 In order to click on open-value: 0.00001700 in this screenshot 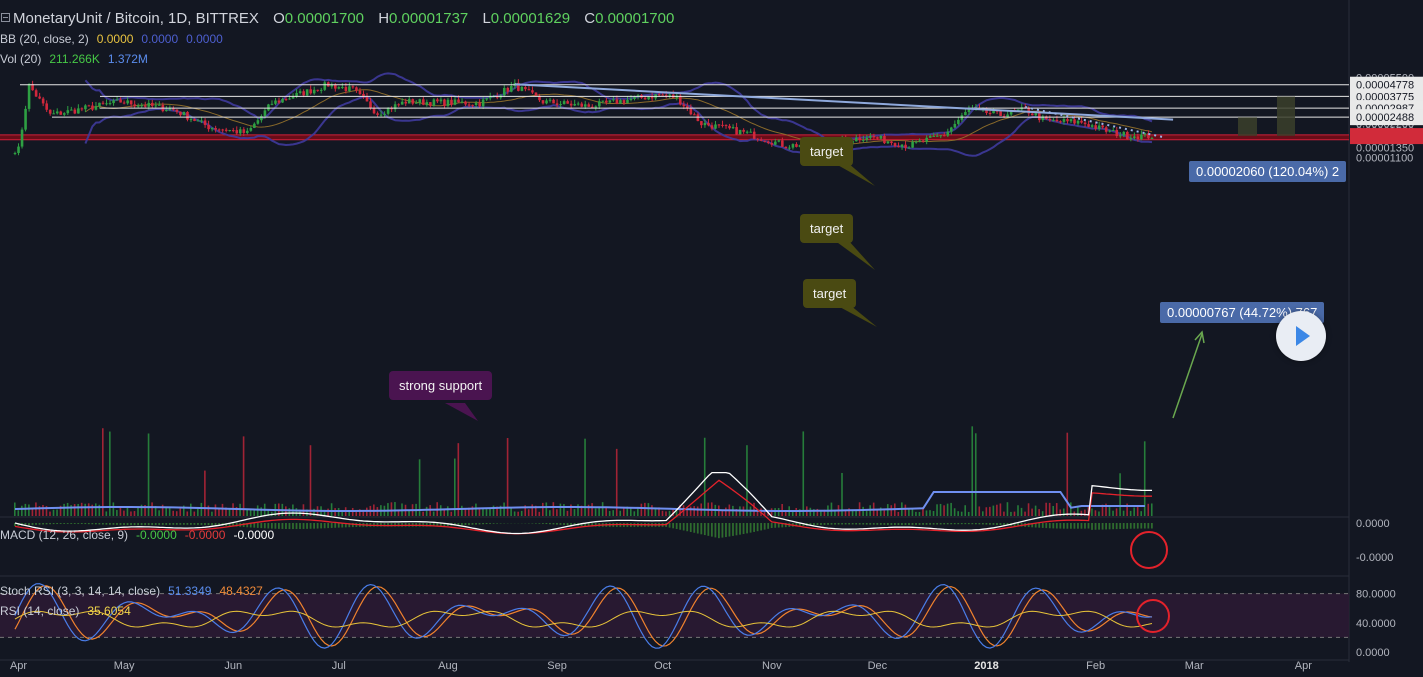, I will do `click(324, 18)`.